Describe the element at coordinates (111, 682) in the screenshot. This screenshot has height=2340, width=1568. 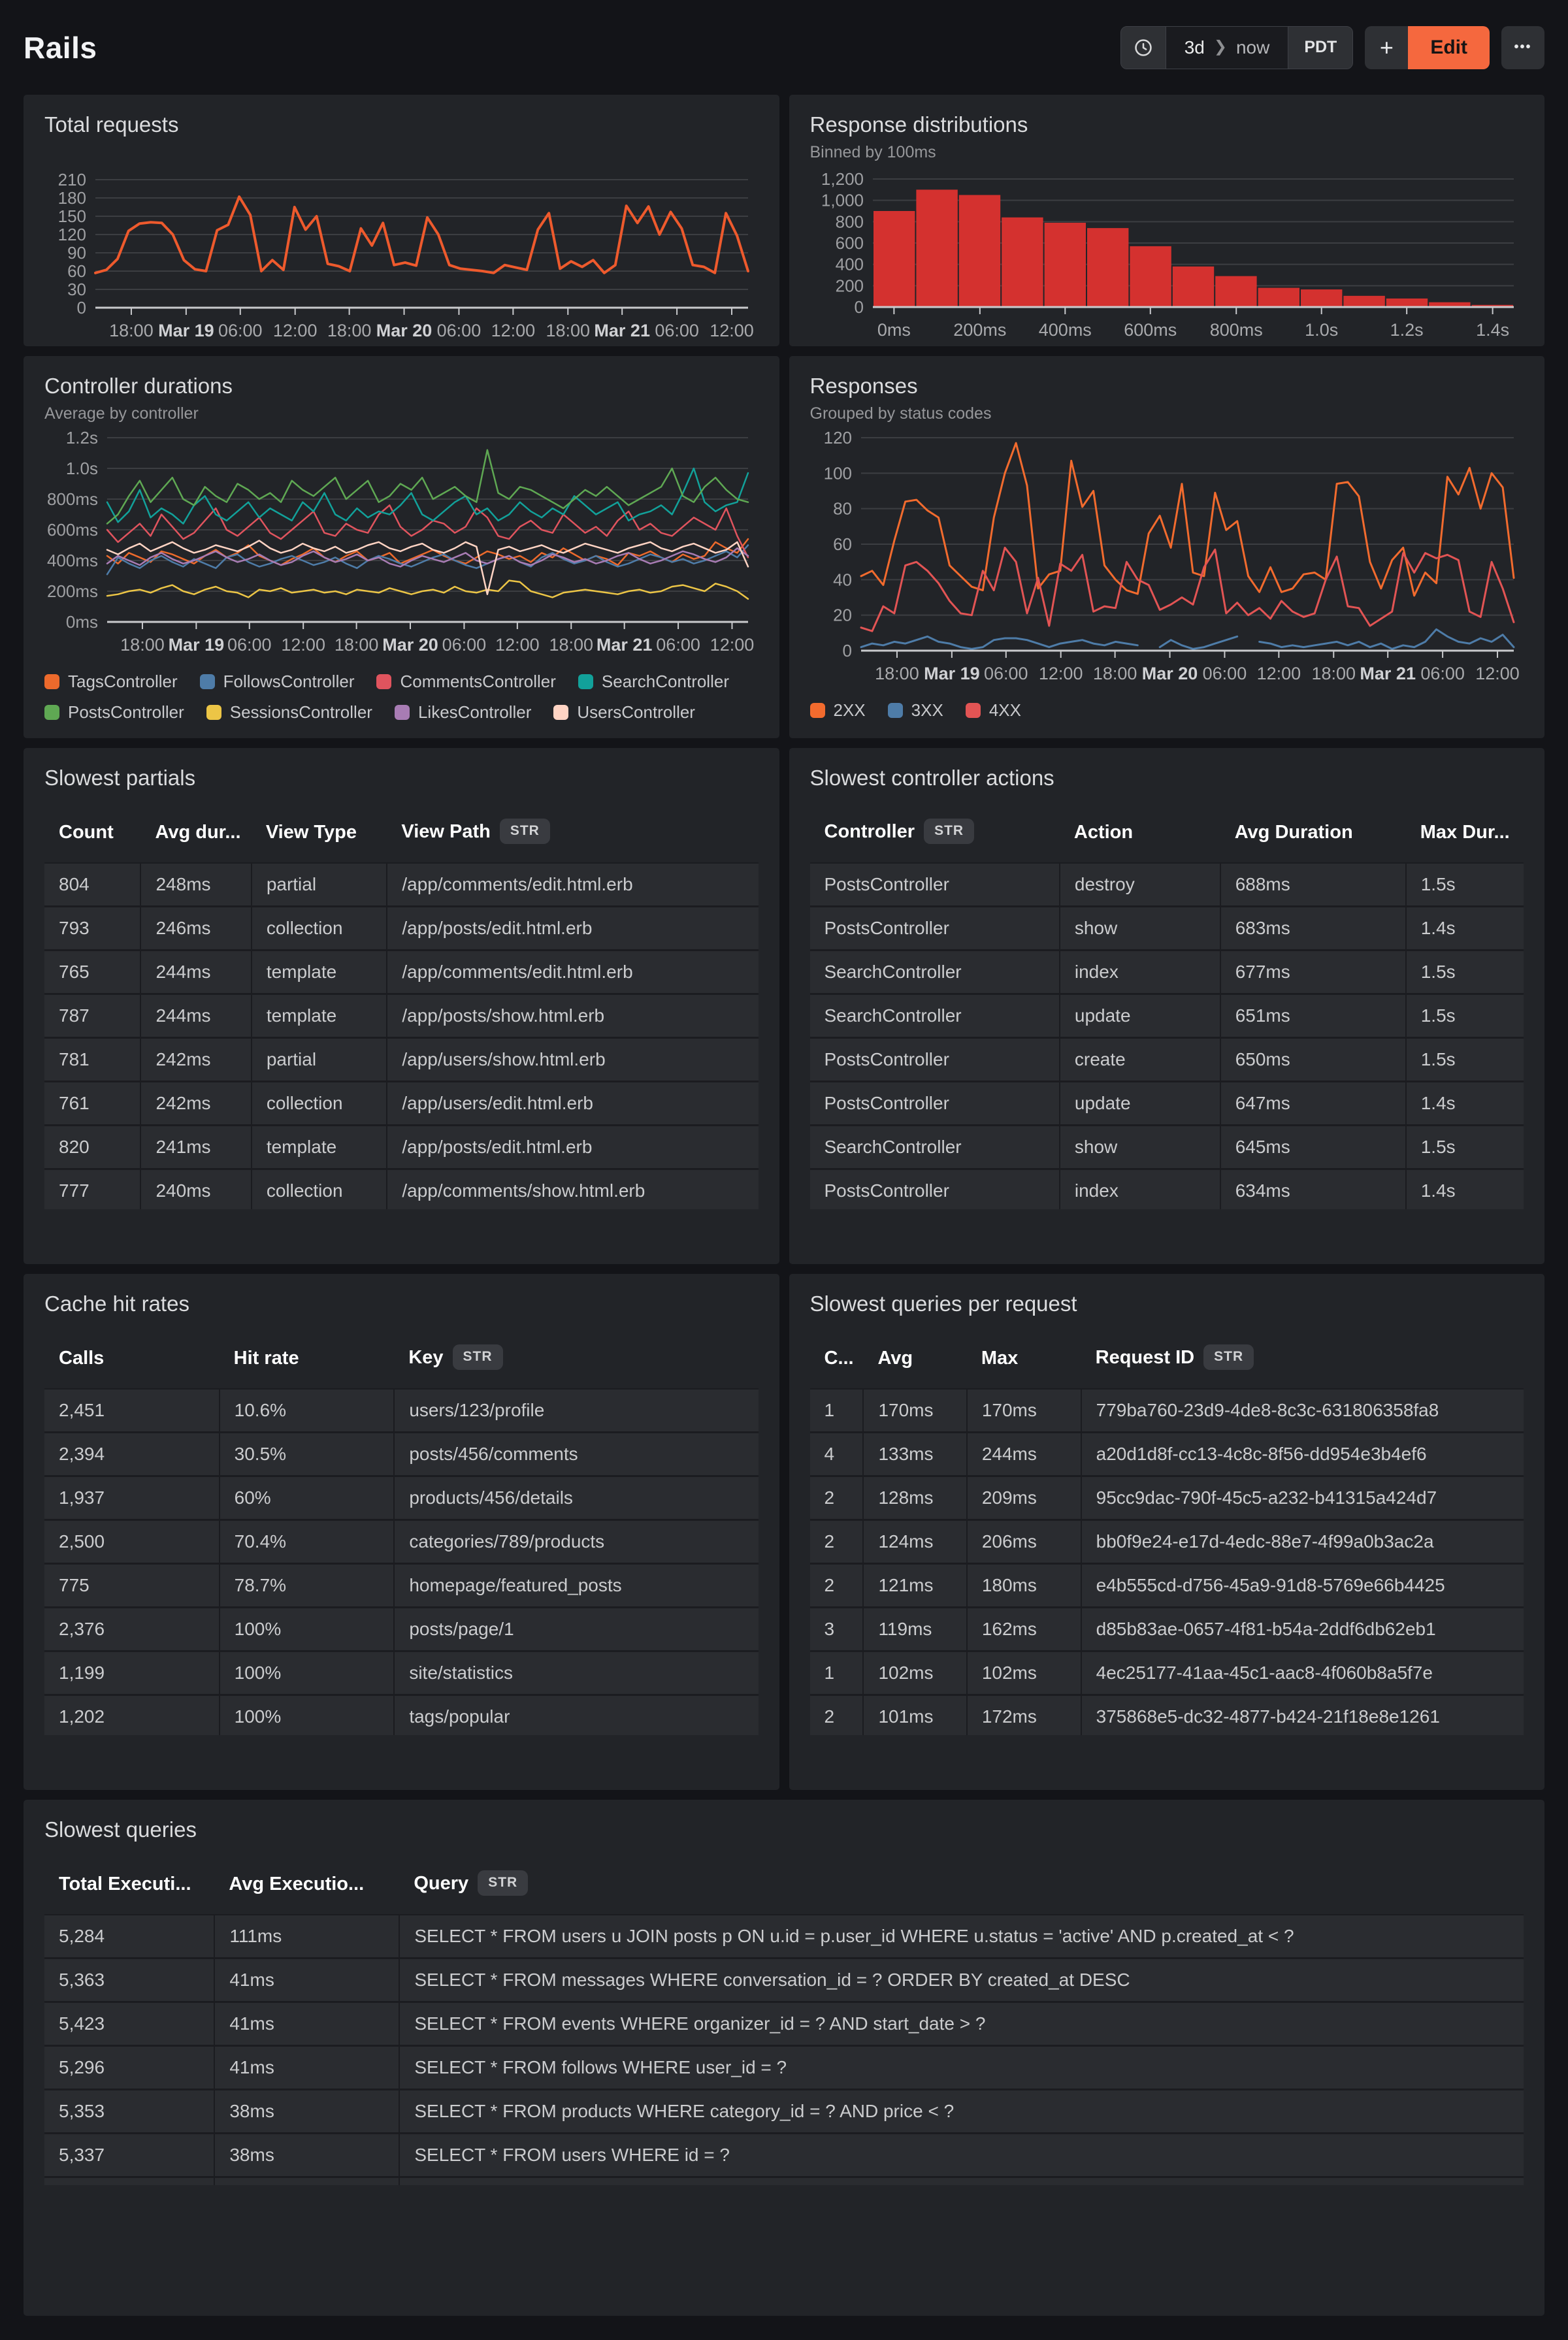
I see `legend-item: TagsController` at that location.